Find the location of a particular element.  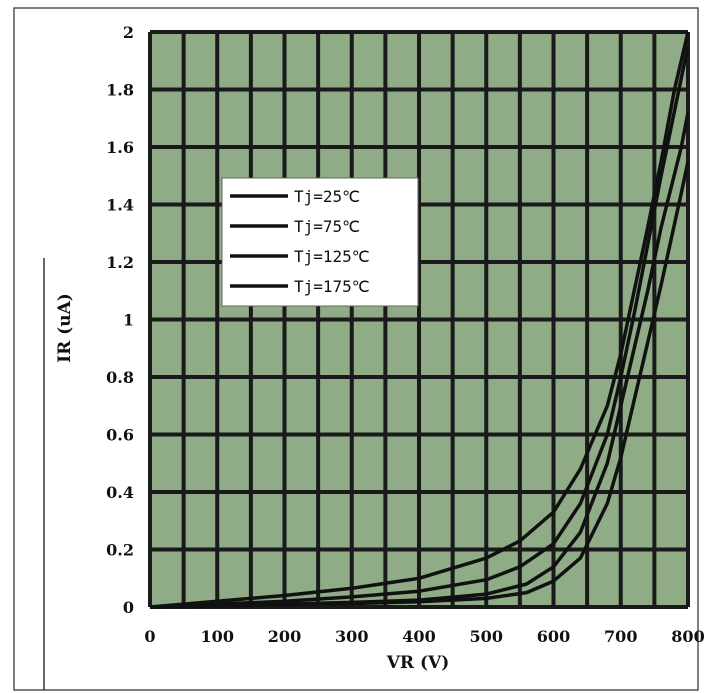

x-tick-label: 500 is located at coordinates (486, 636).